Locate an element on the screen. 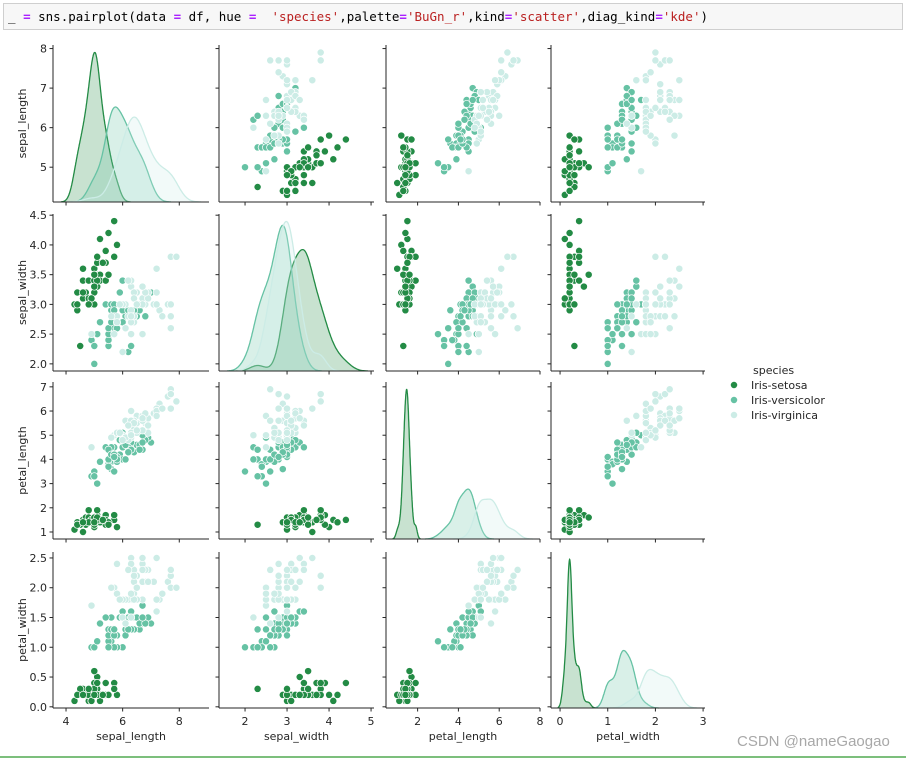 This screenshot has width=906, height=760. code-token: 'kde' is located at coordinates (681, 16).